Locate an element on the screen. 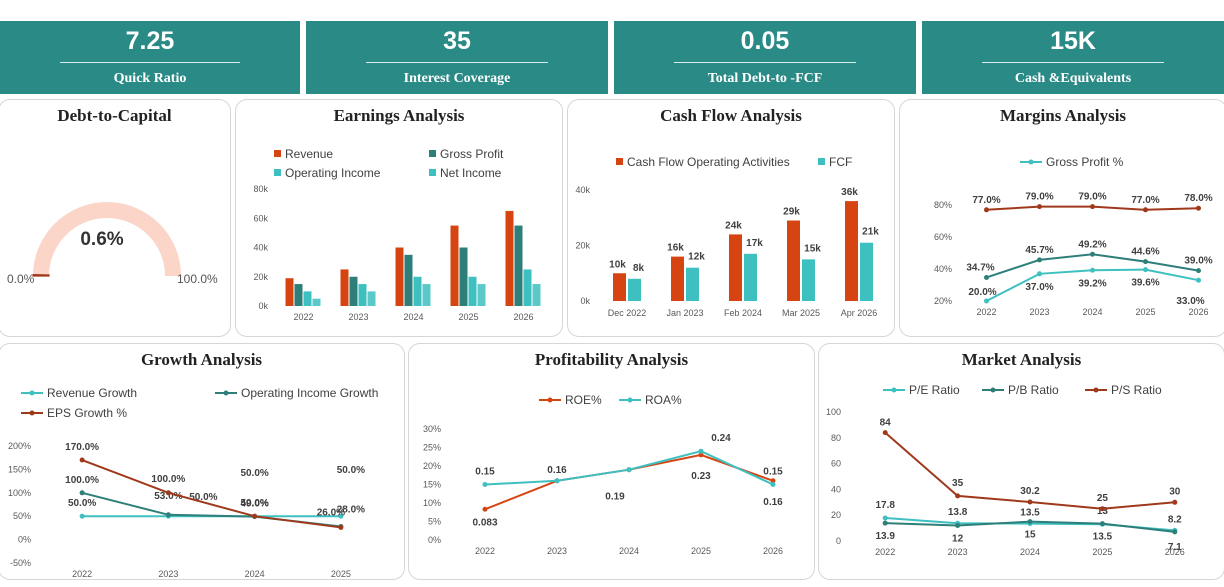 Image resolution: width=1224 pixels, height=587 pixels. kpi-value: 35 is located at coordinates (457, 41).